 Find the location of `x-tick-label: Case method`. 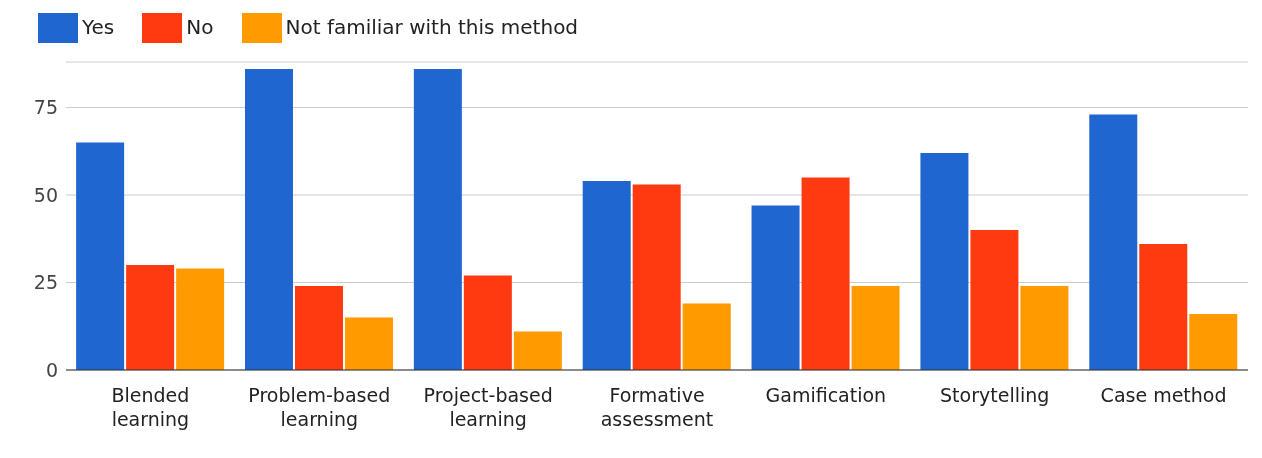

x-tick-label: Case method is located at coordinates (1163, 395).